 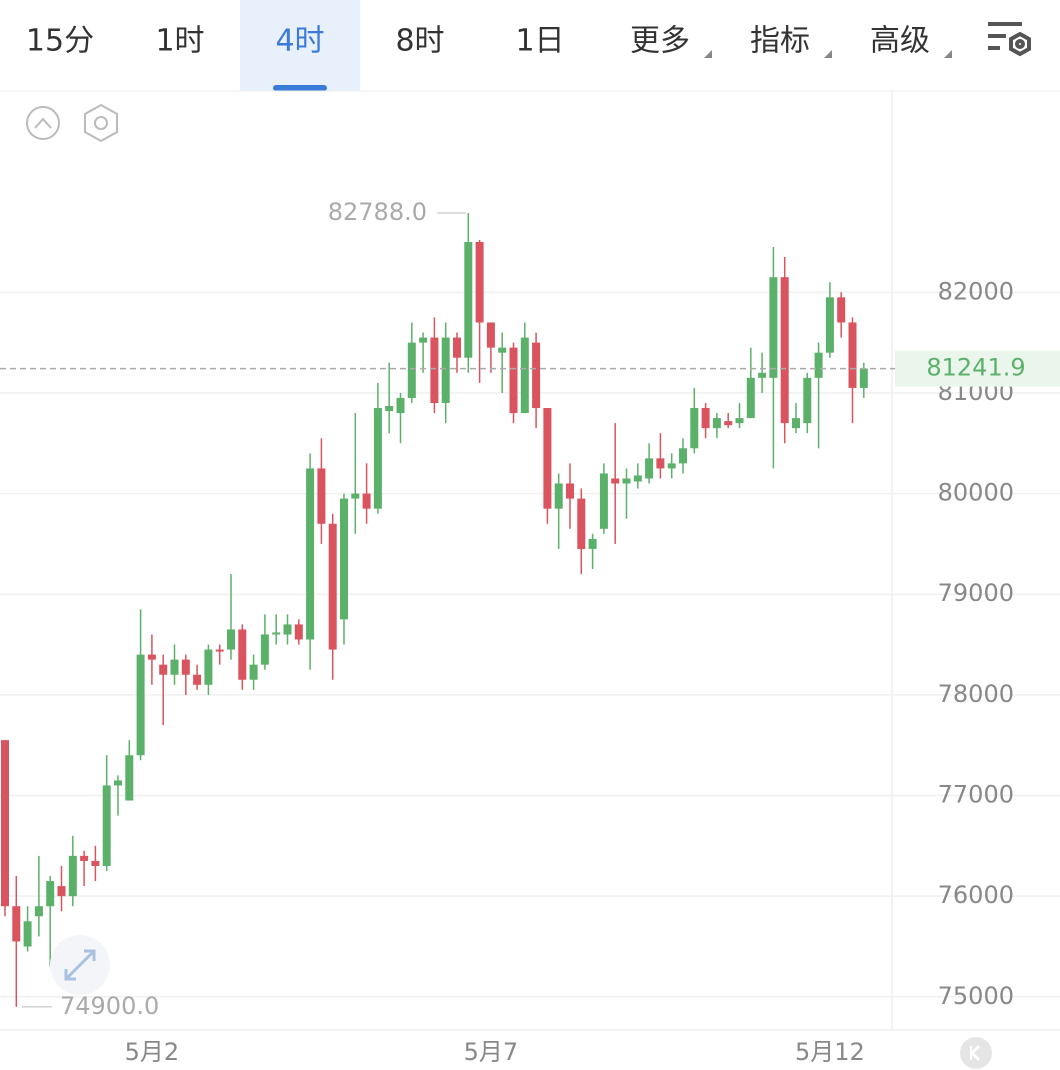 I want to click on y-tick-label: 80000, so click(x=976, y=493).